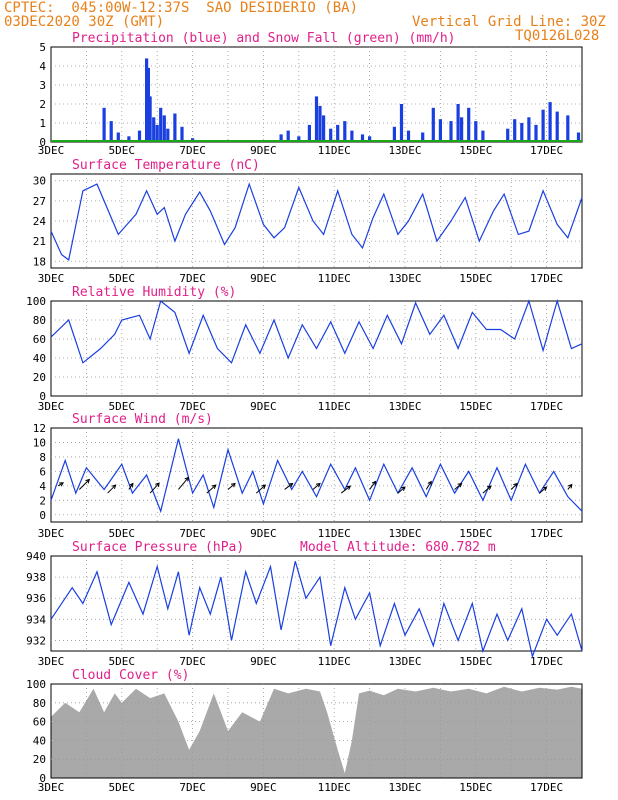 The width and height of the screenshot is (618, 800). What do you see at coordinates (192, 533) in the screenshot?
I see `wind-xtick-7DEC: 7DEC` at bounding box center [192, 533].